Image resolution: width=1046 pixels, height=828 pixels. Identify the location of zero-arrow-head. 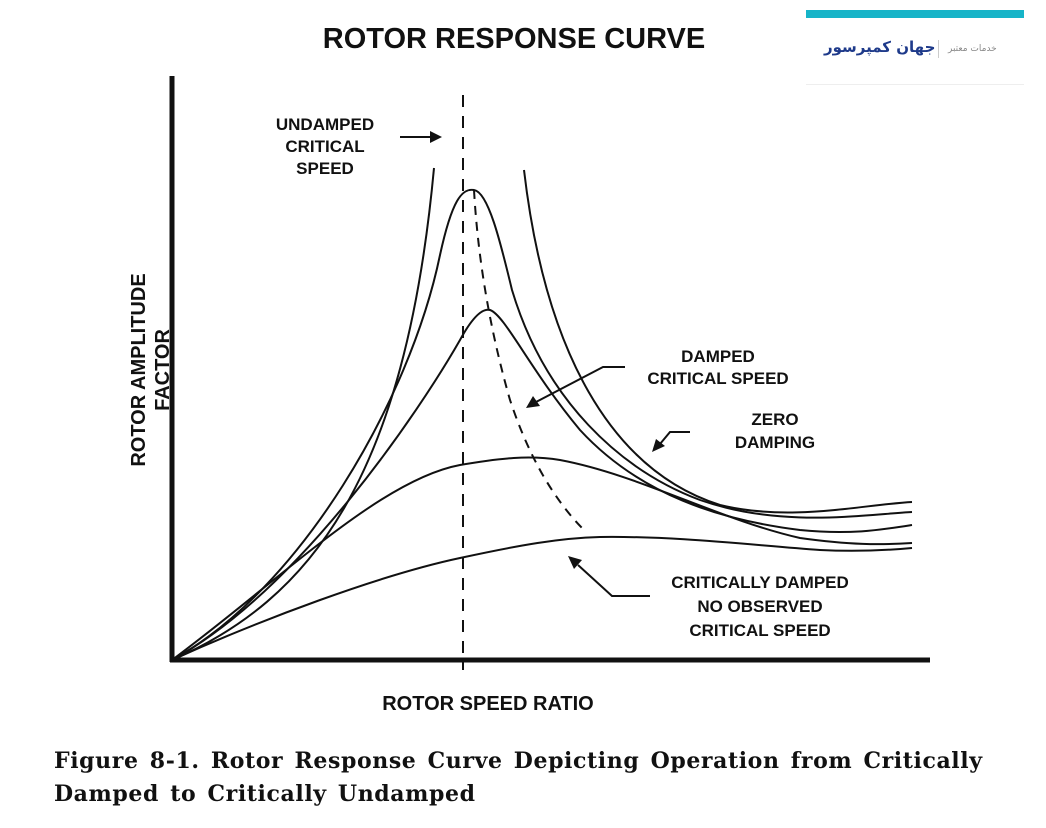
(658, 445).